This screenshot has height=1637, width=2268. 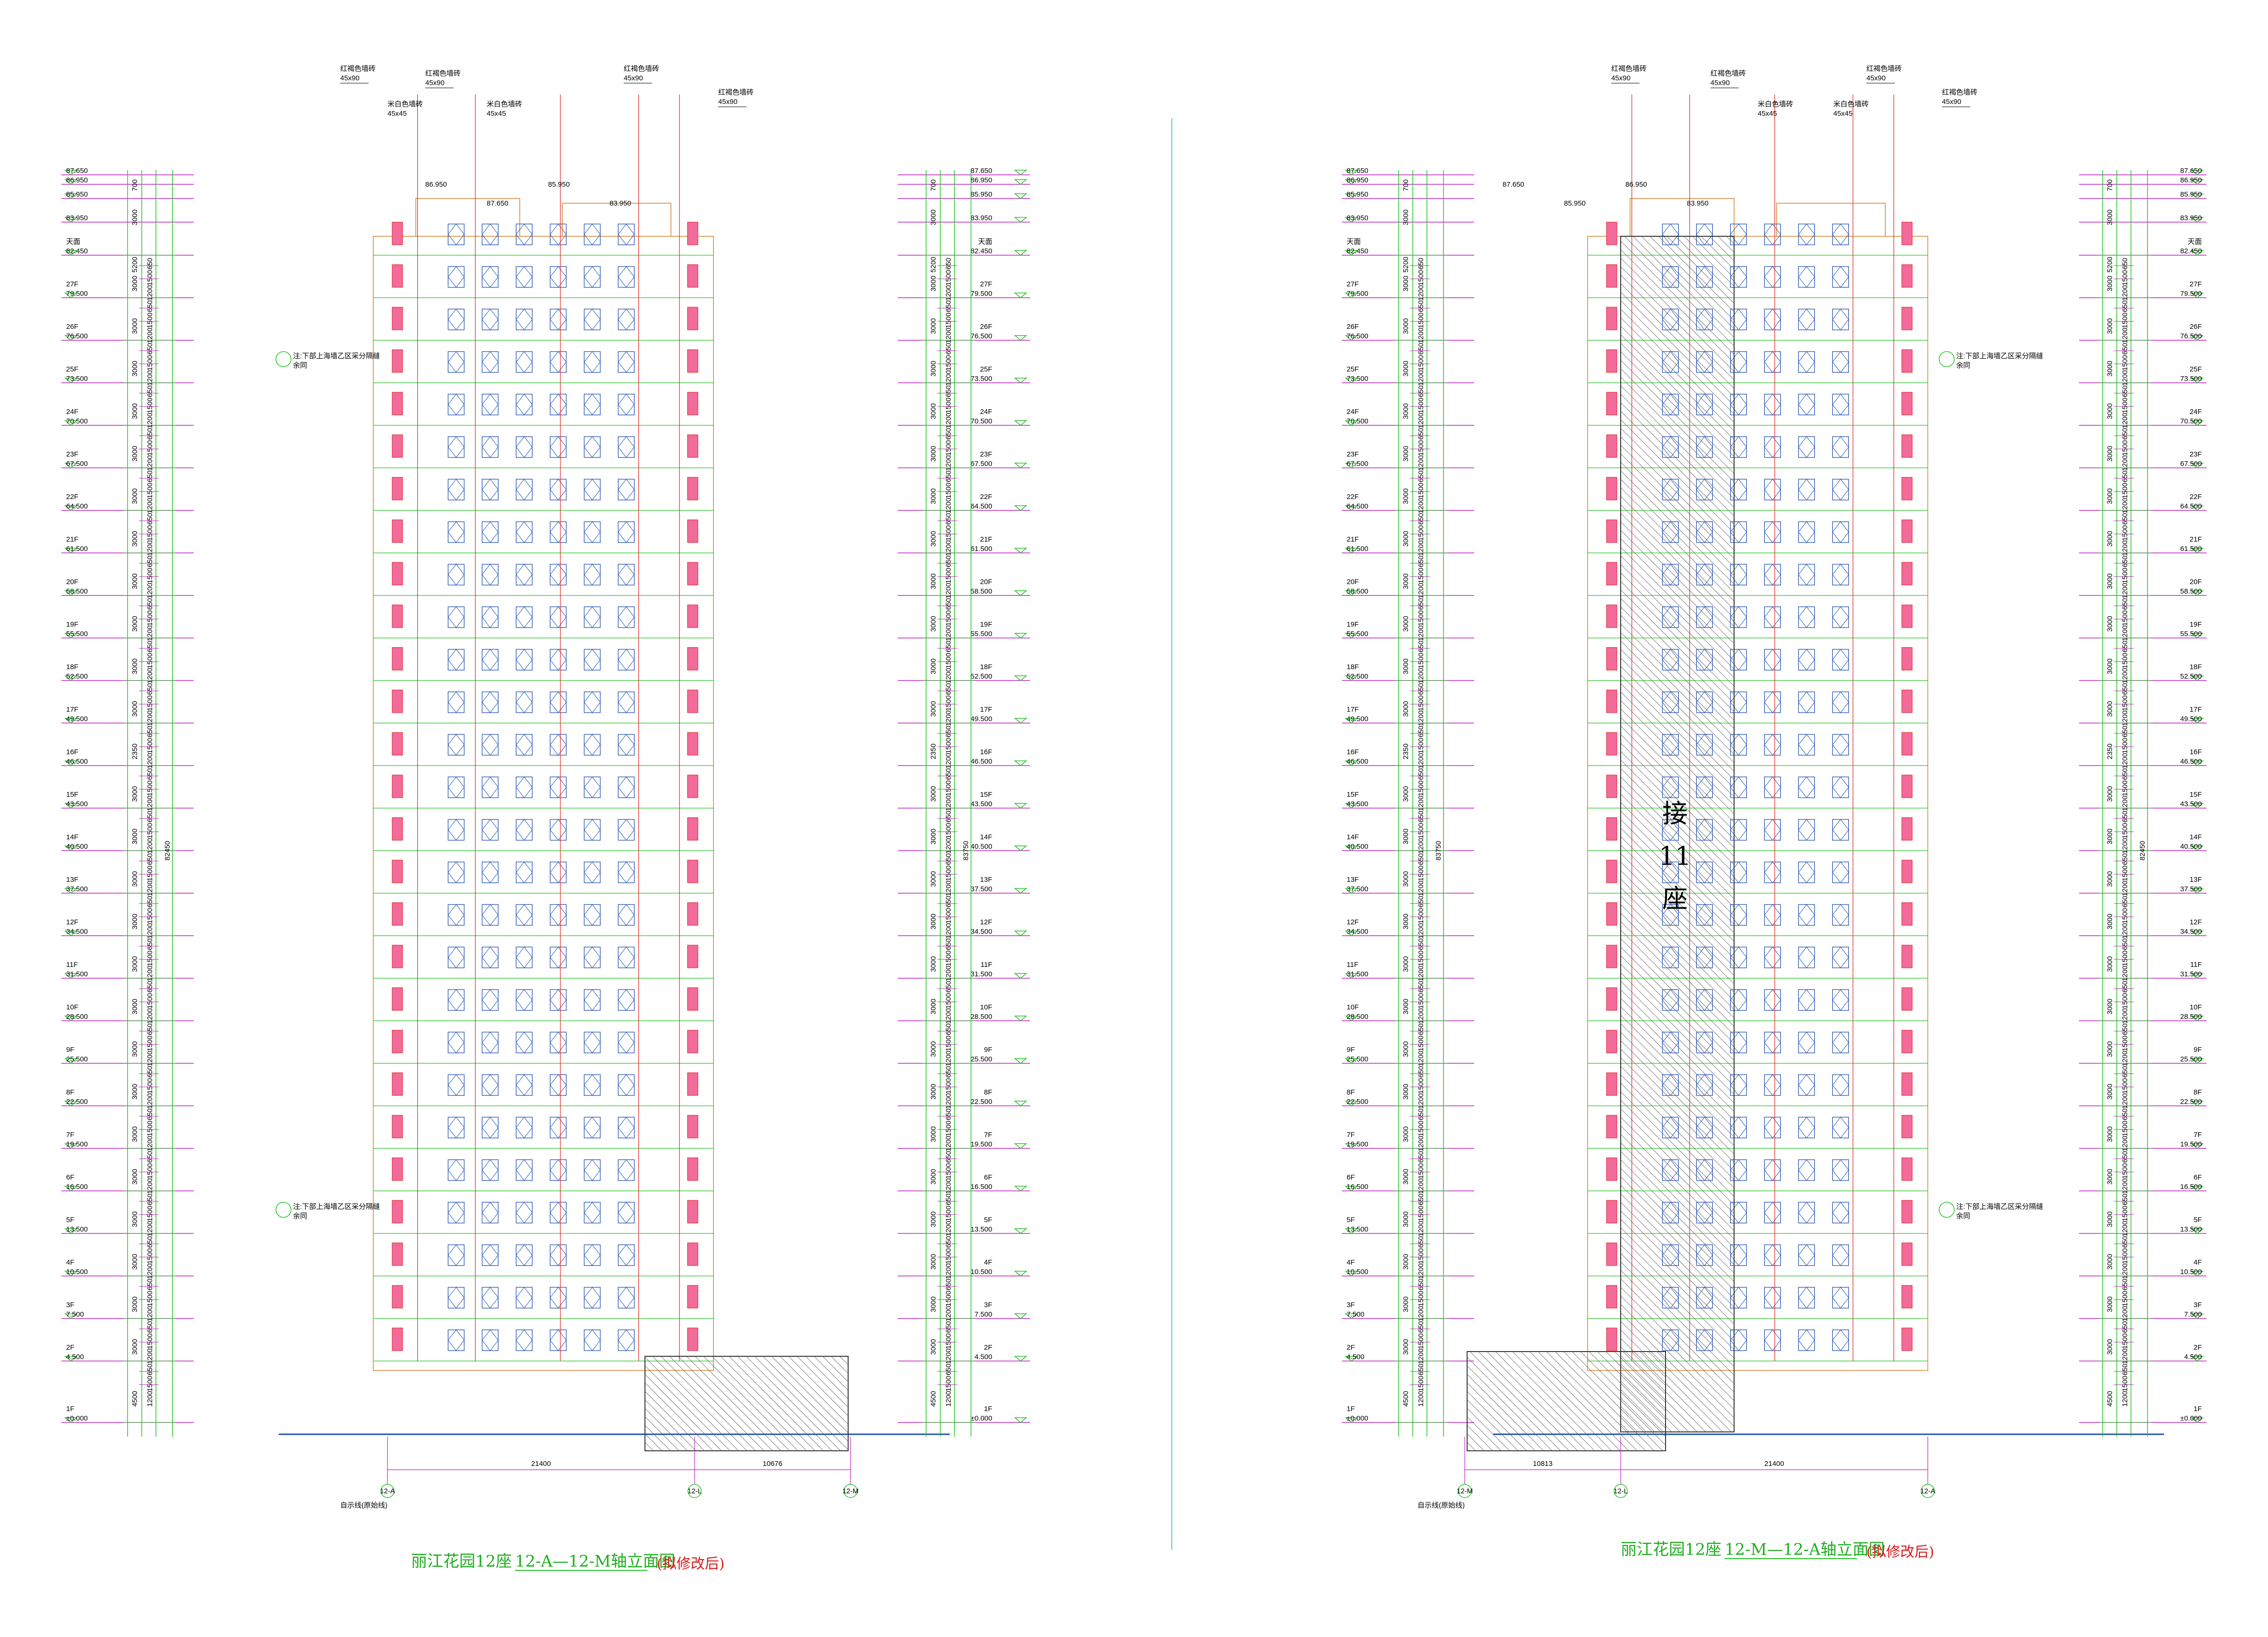 I want to click on dim-total: 82450, so click(x=2143, y=851).